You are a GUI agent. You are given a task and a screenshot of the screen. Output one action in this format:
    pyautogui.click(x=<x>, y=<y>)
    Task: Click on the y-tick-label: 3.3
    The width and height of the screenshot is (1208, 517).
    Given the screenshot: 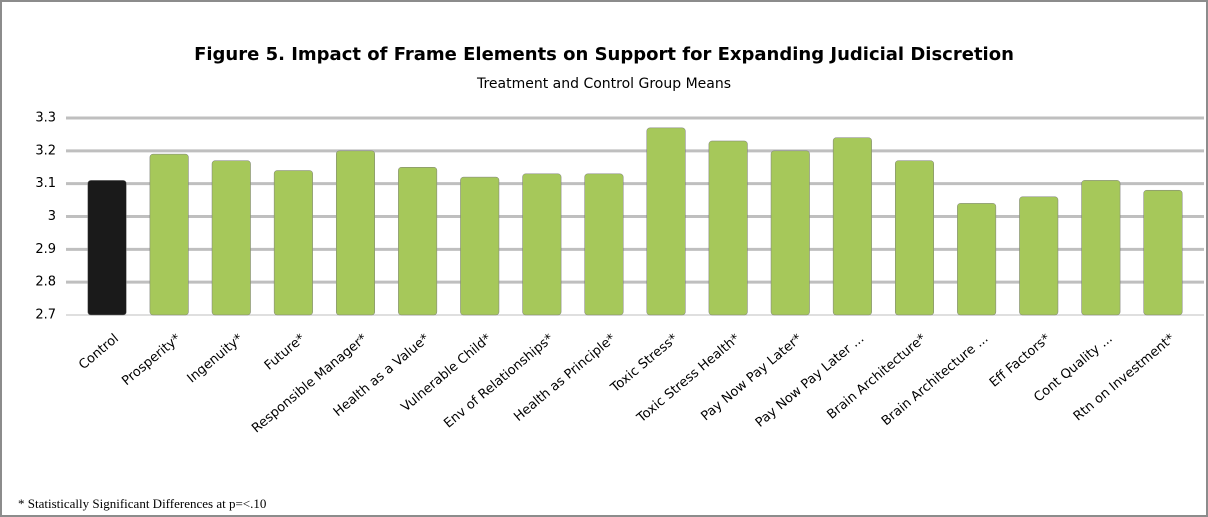 What is the action you would take?
    pyautogui.click(x=45, y=118)
    